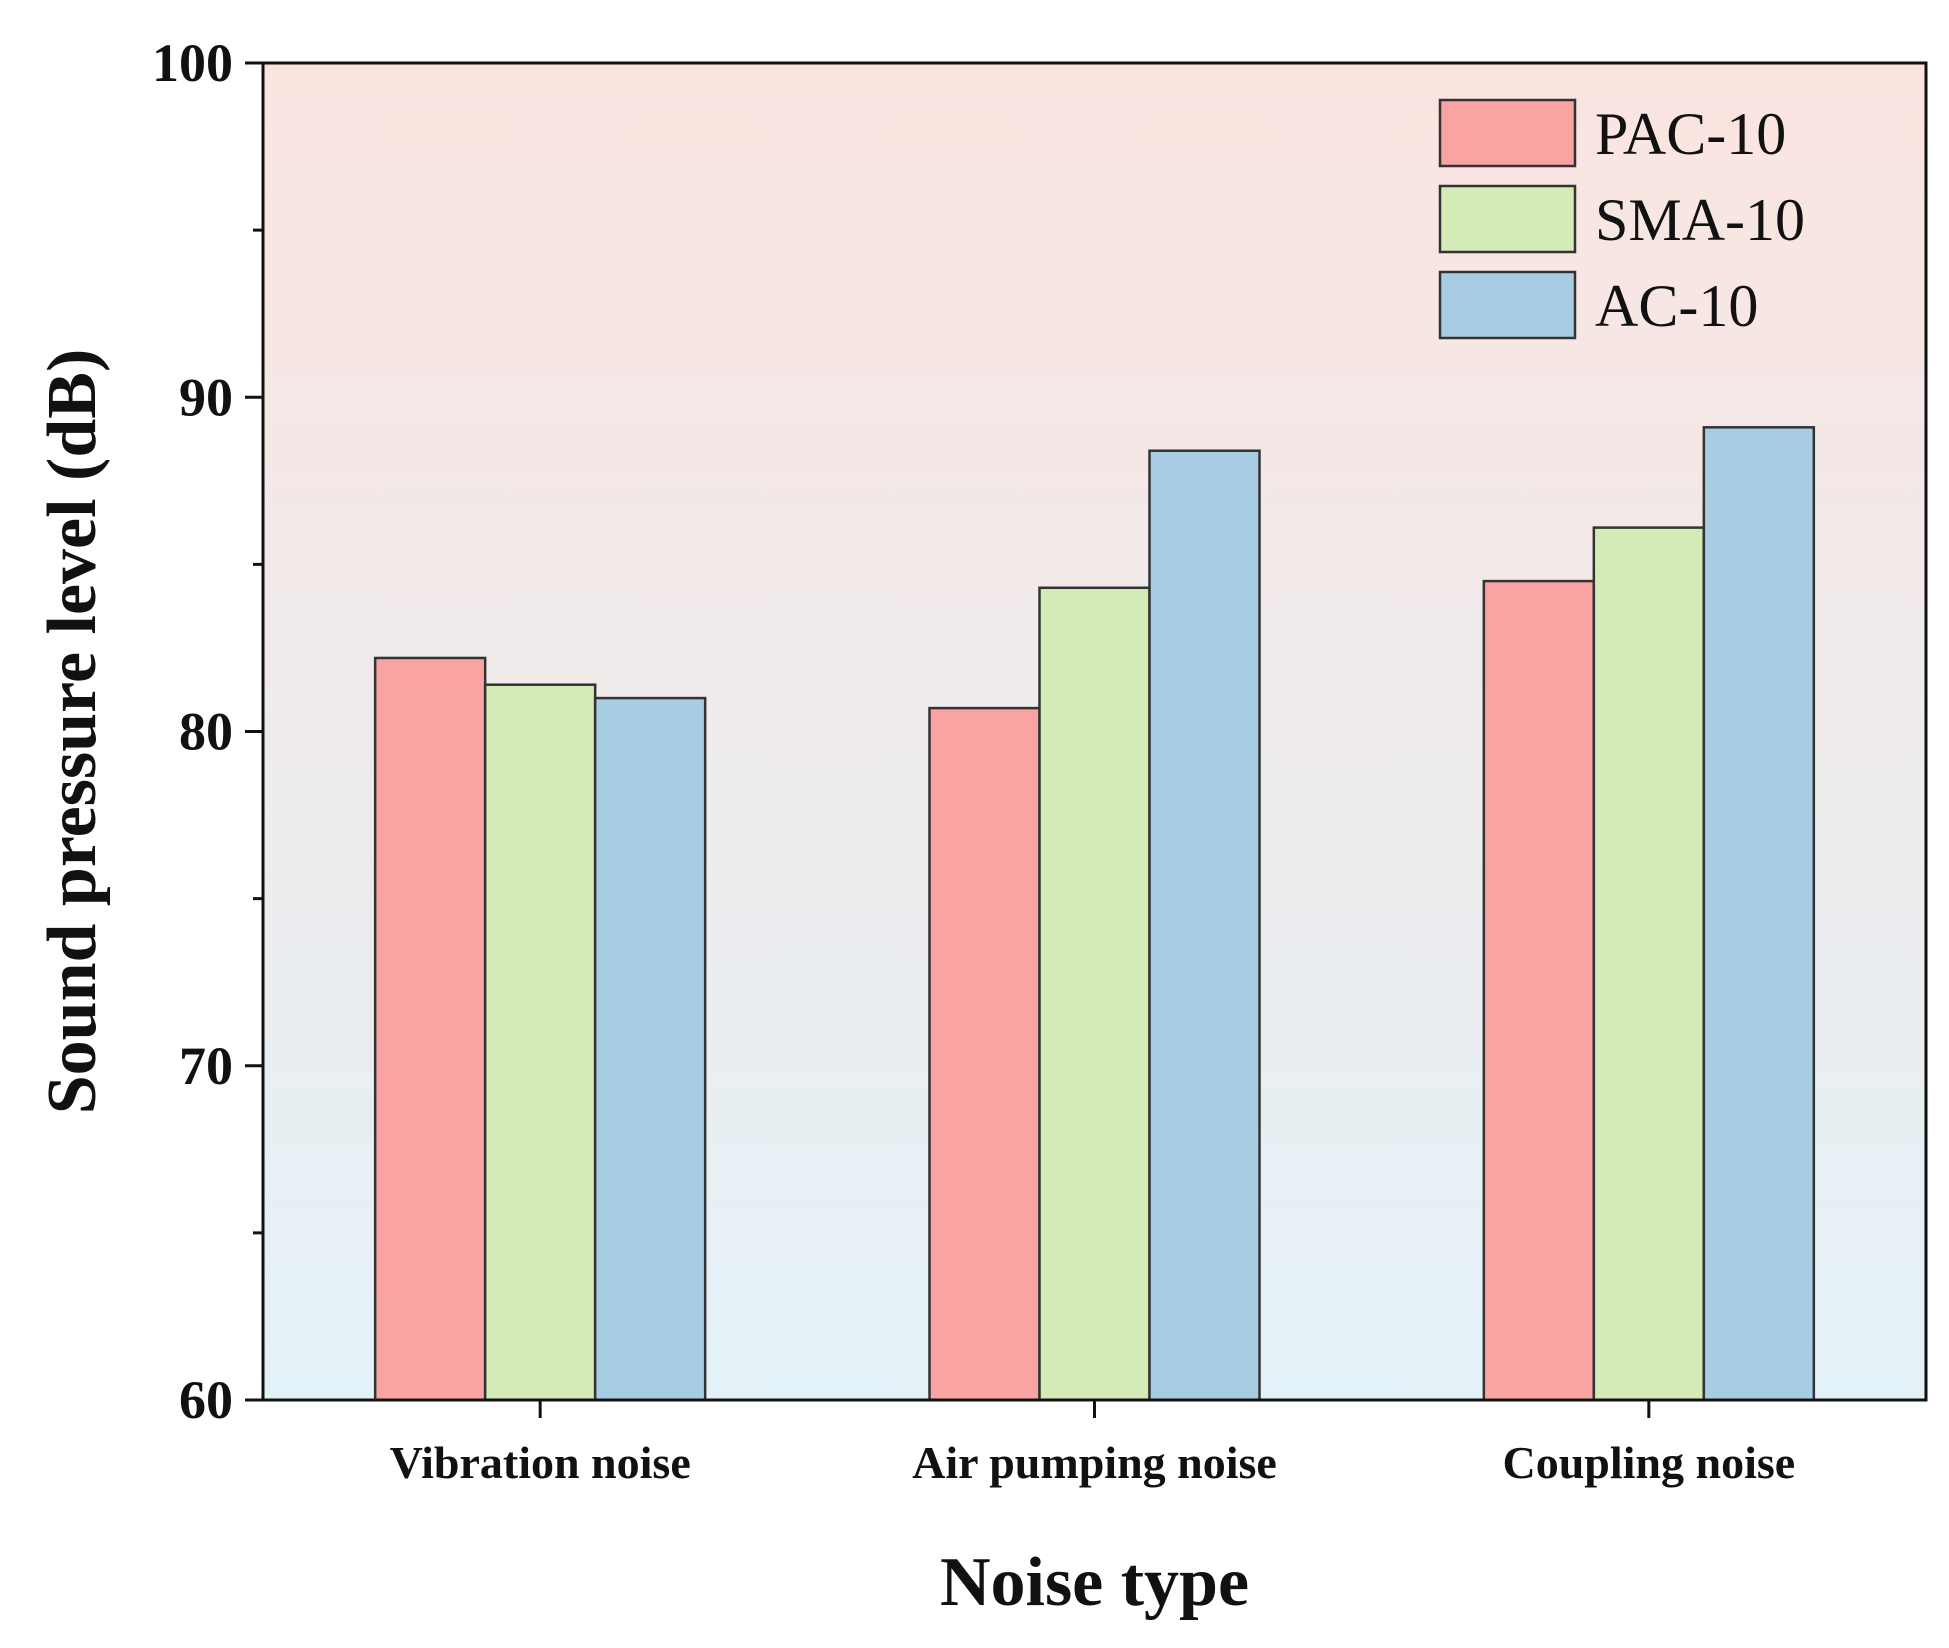 The height and width of the screenshot is (1648, 1949). What do you see at coordinates (540, 1462) in the screenshot?
I see `x-tick-label: Vibration noise` at bounding box center [540, 1462].